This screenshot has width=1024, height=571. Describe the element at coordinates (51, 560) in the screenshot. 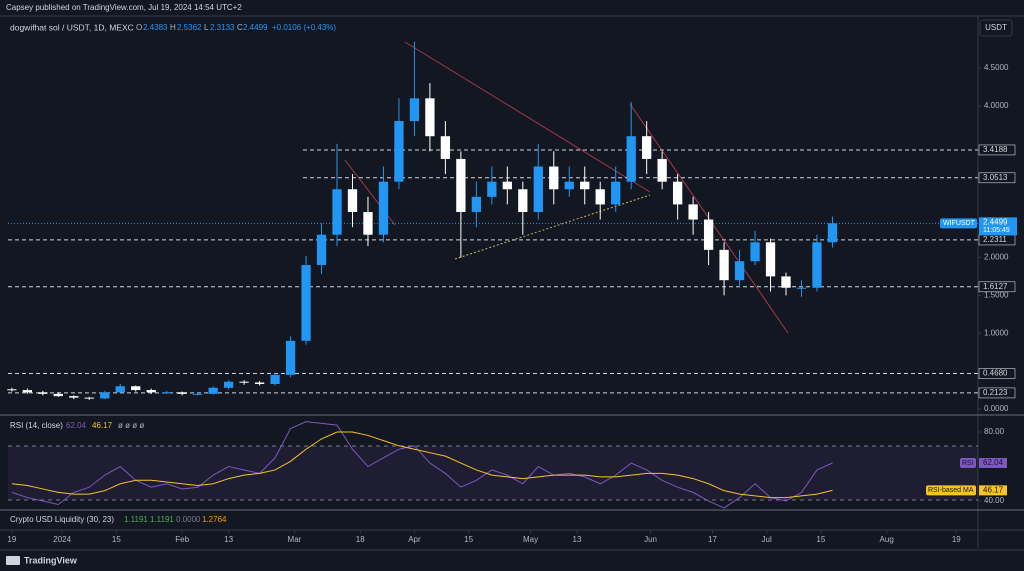

I see `brand: TradingView` at that location.